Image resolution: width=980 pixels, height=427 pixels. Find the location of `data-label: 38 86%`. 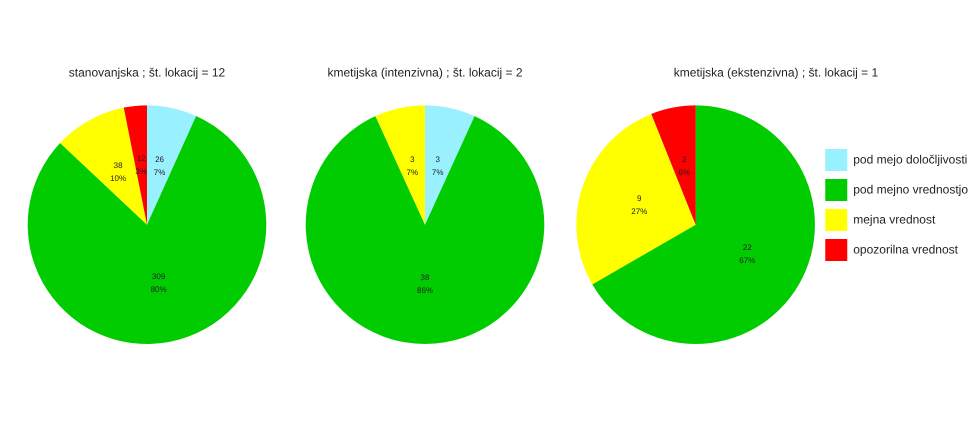

data-label: 38 86% is located at coordinates (425, 284).